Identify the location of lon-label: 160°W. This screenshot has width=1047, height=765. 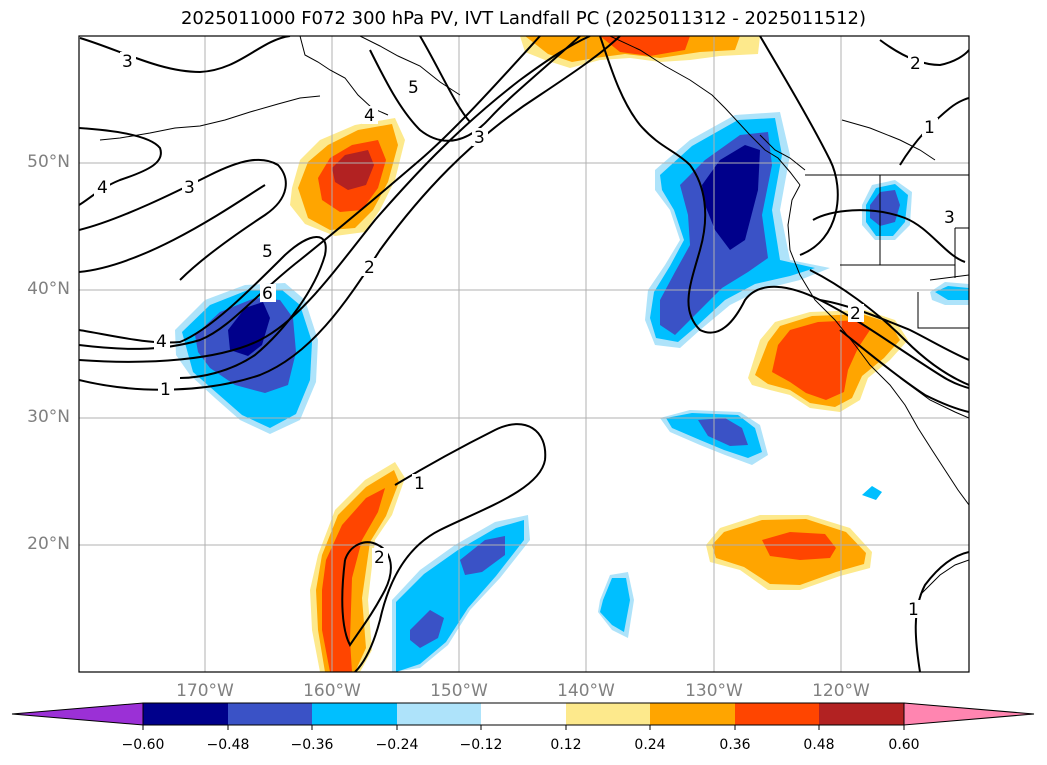
(332, 691).